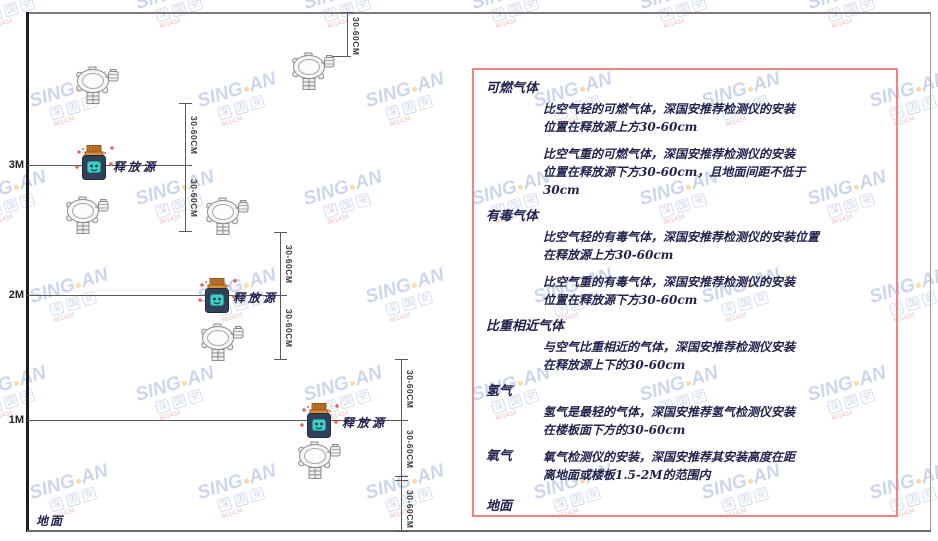 This screenshot has height=541, width=938. Describe the element at coordinates (345, 34) in the screenshot. I see `dimension-line-ceiling: 30-60CM` at that location.